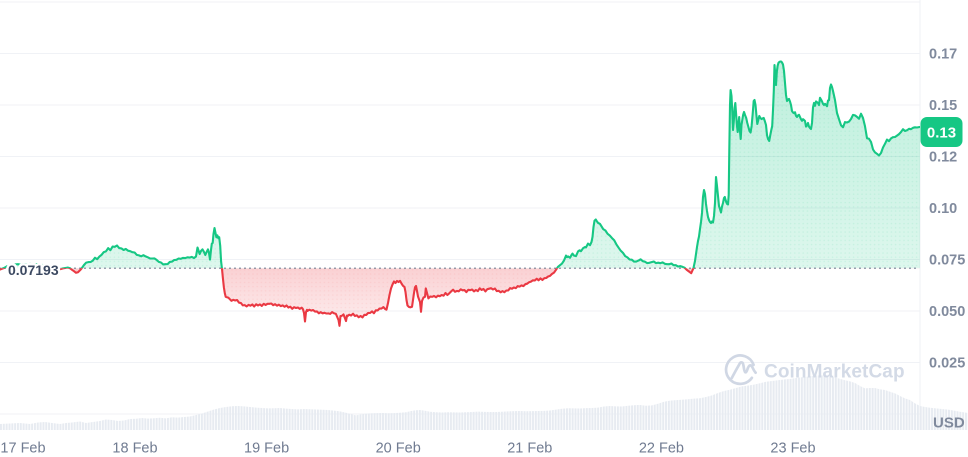 The height and width of the screenshot is (457, 968). Describe the element at coordinates (943, 158) in the screenshot. I see `svg-text: 0.12` at that location.